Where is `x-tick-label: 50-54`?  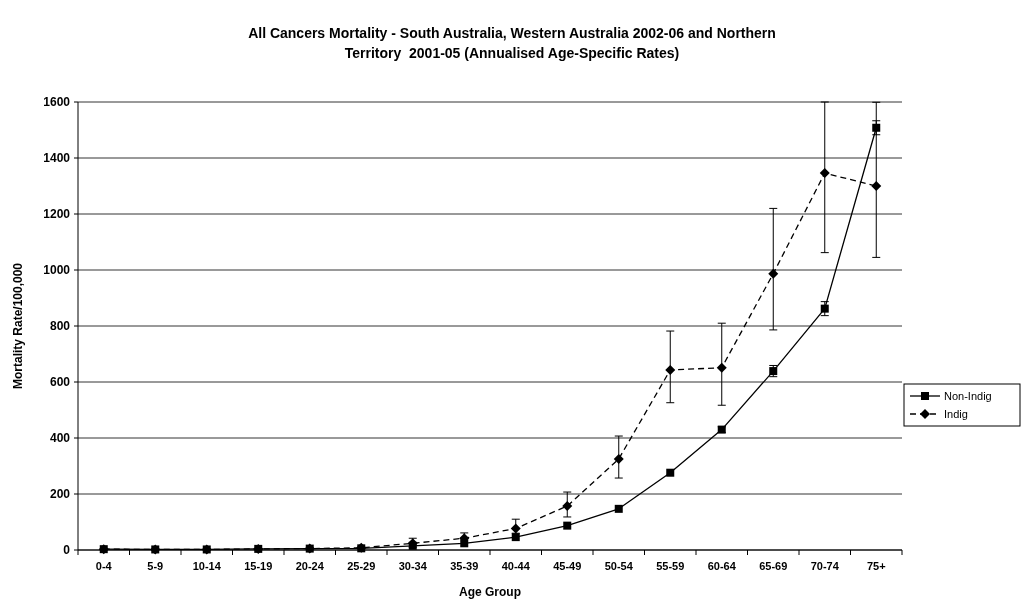 x-tick-label: 50-54 is located at coordinates (619, 566).